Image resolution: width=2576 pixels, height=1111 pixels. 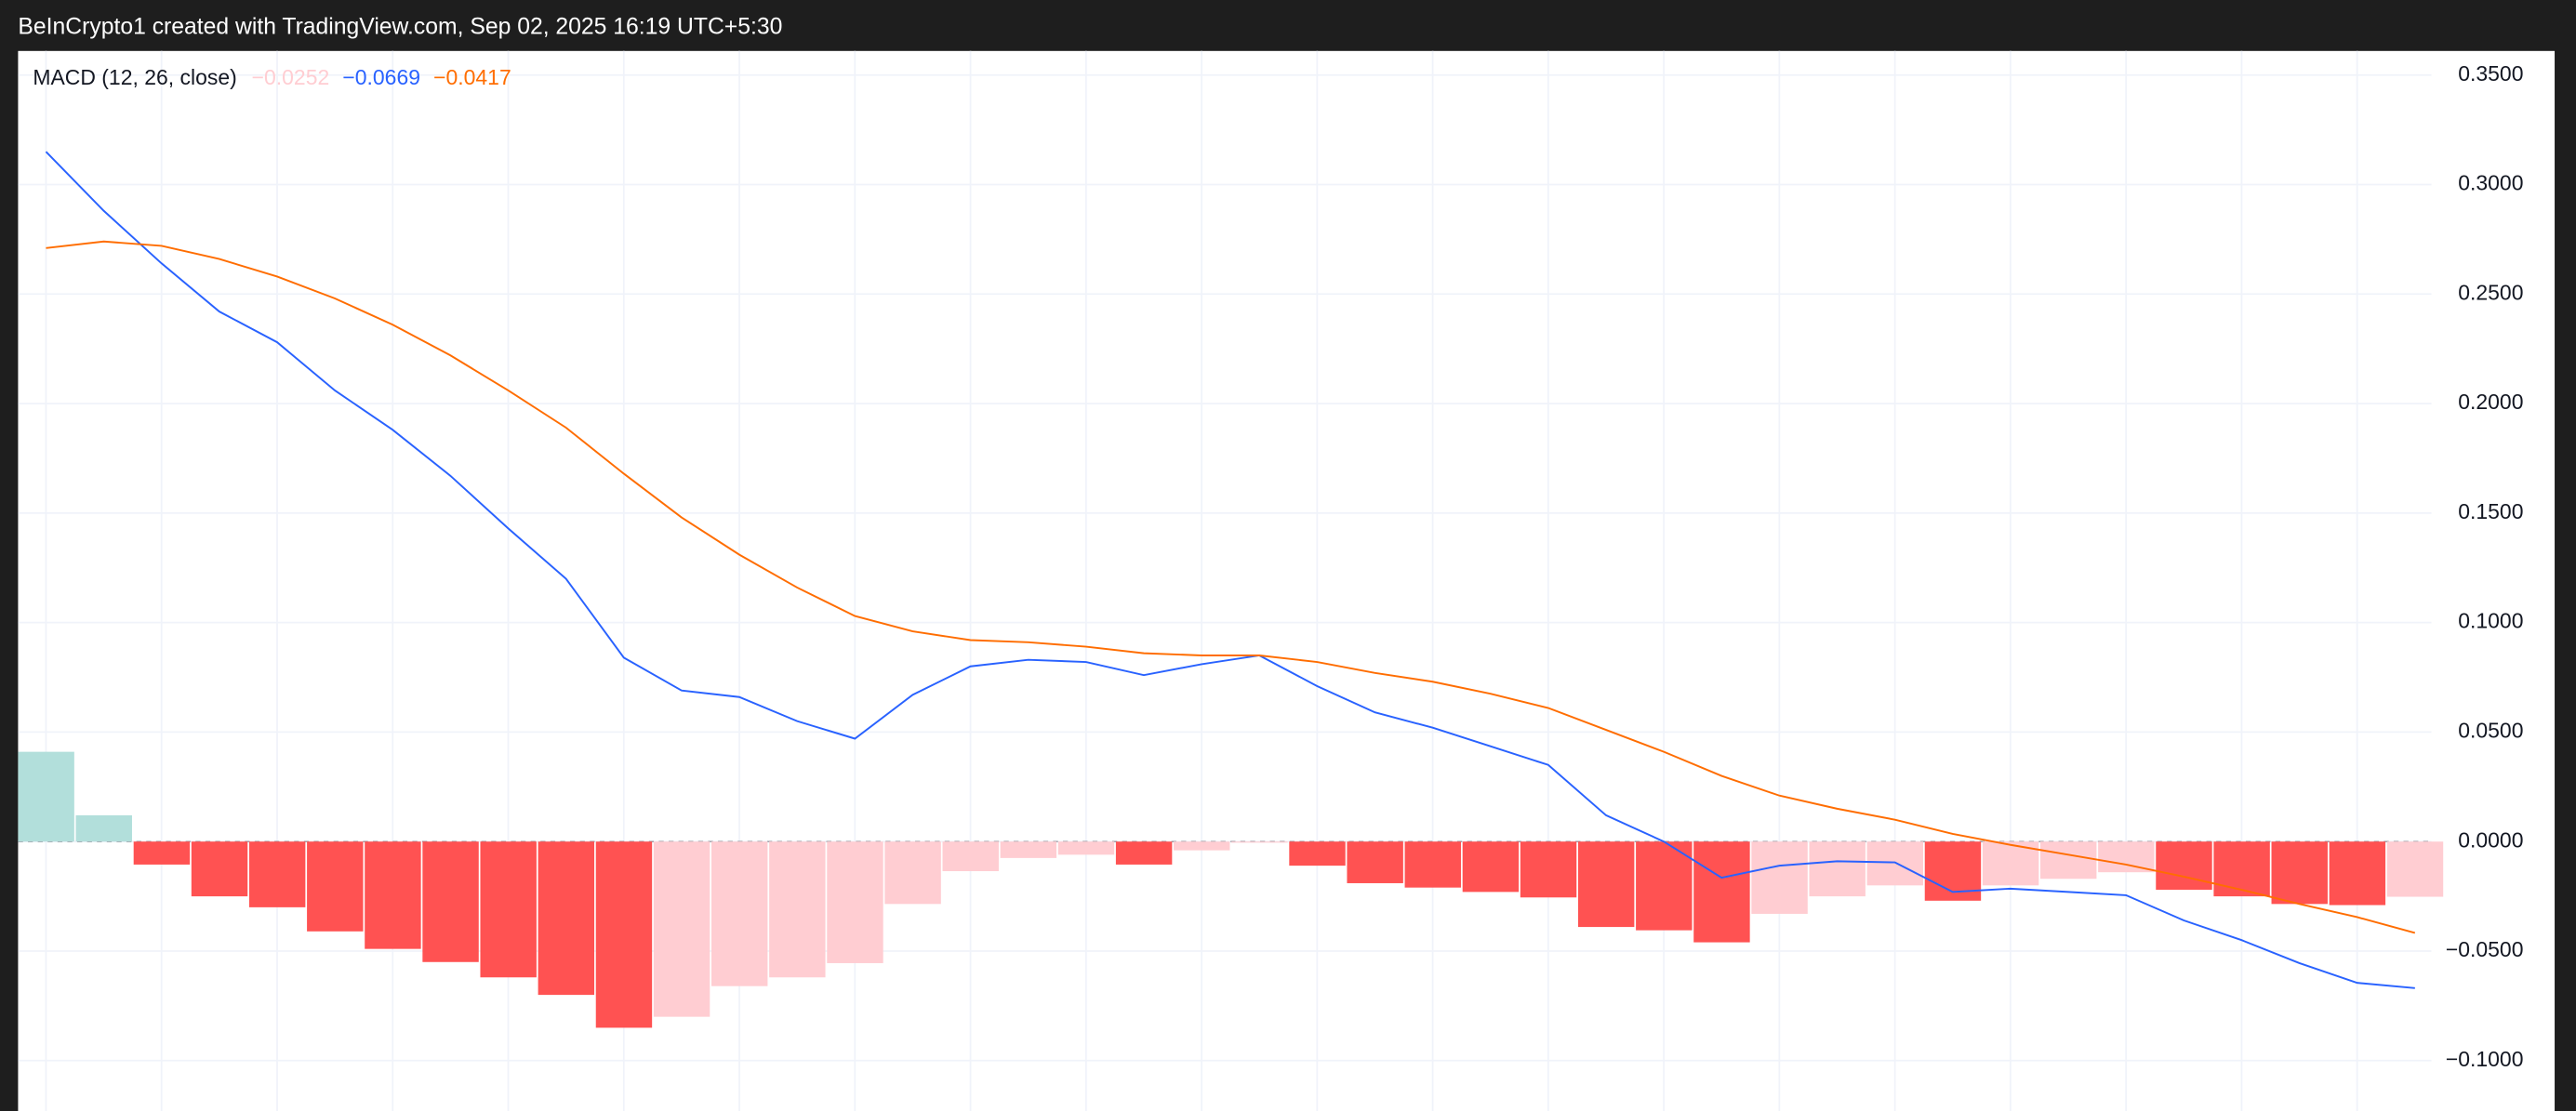 I want to click on legend-value: −0.0252, so click(x=291, y=77).